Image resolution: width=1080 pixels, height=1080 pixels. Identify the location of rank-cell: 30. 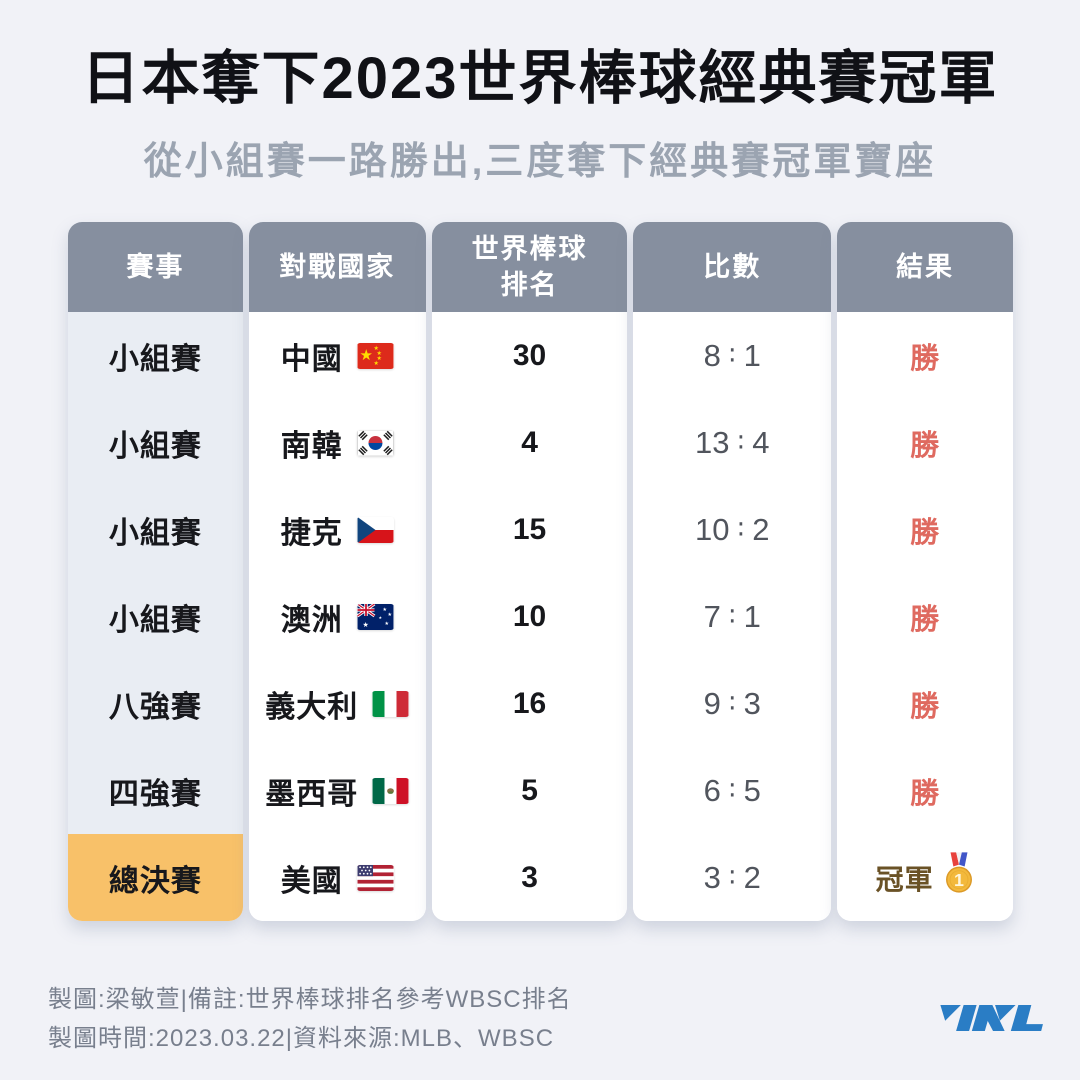
(529, 355).